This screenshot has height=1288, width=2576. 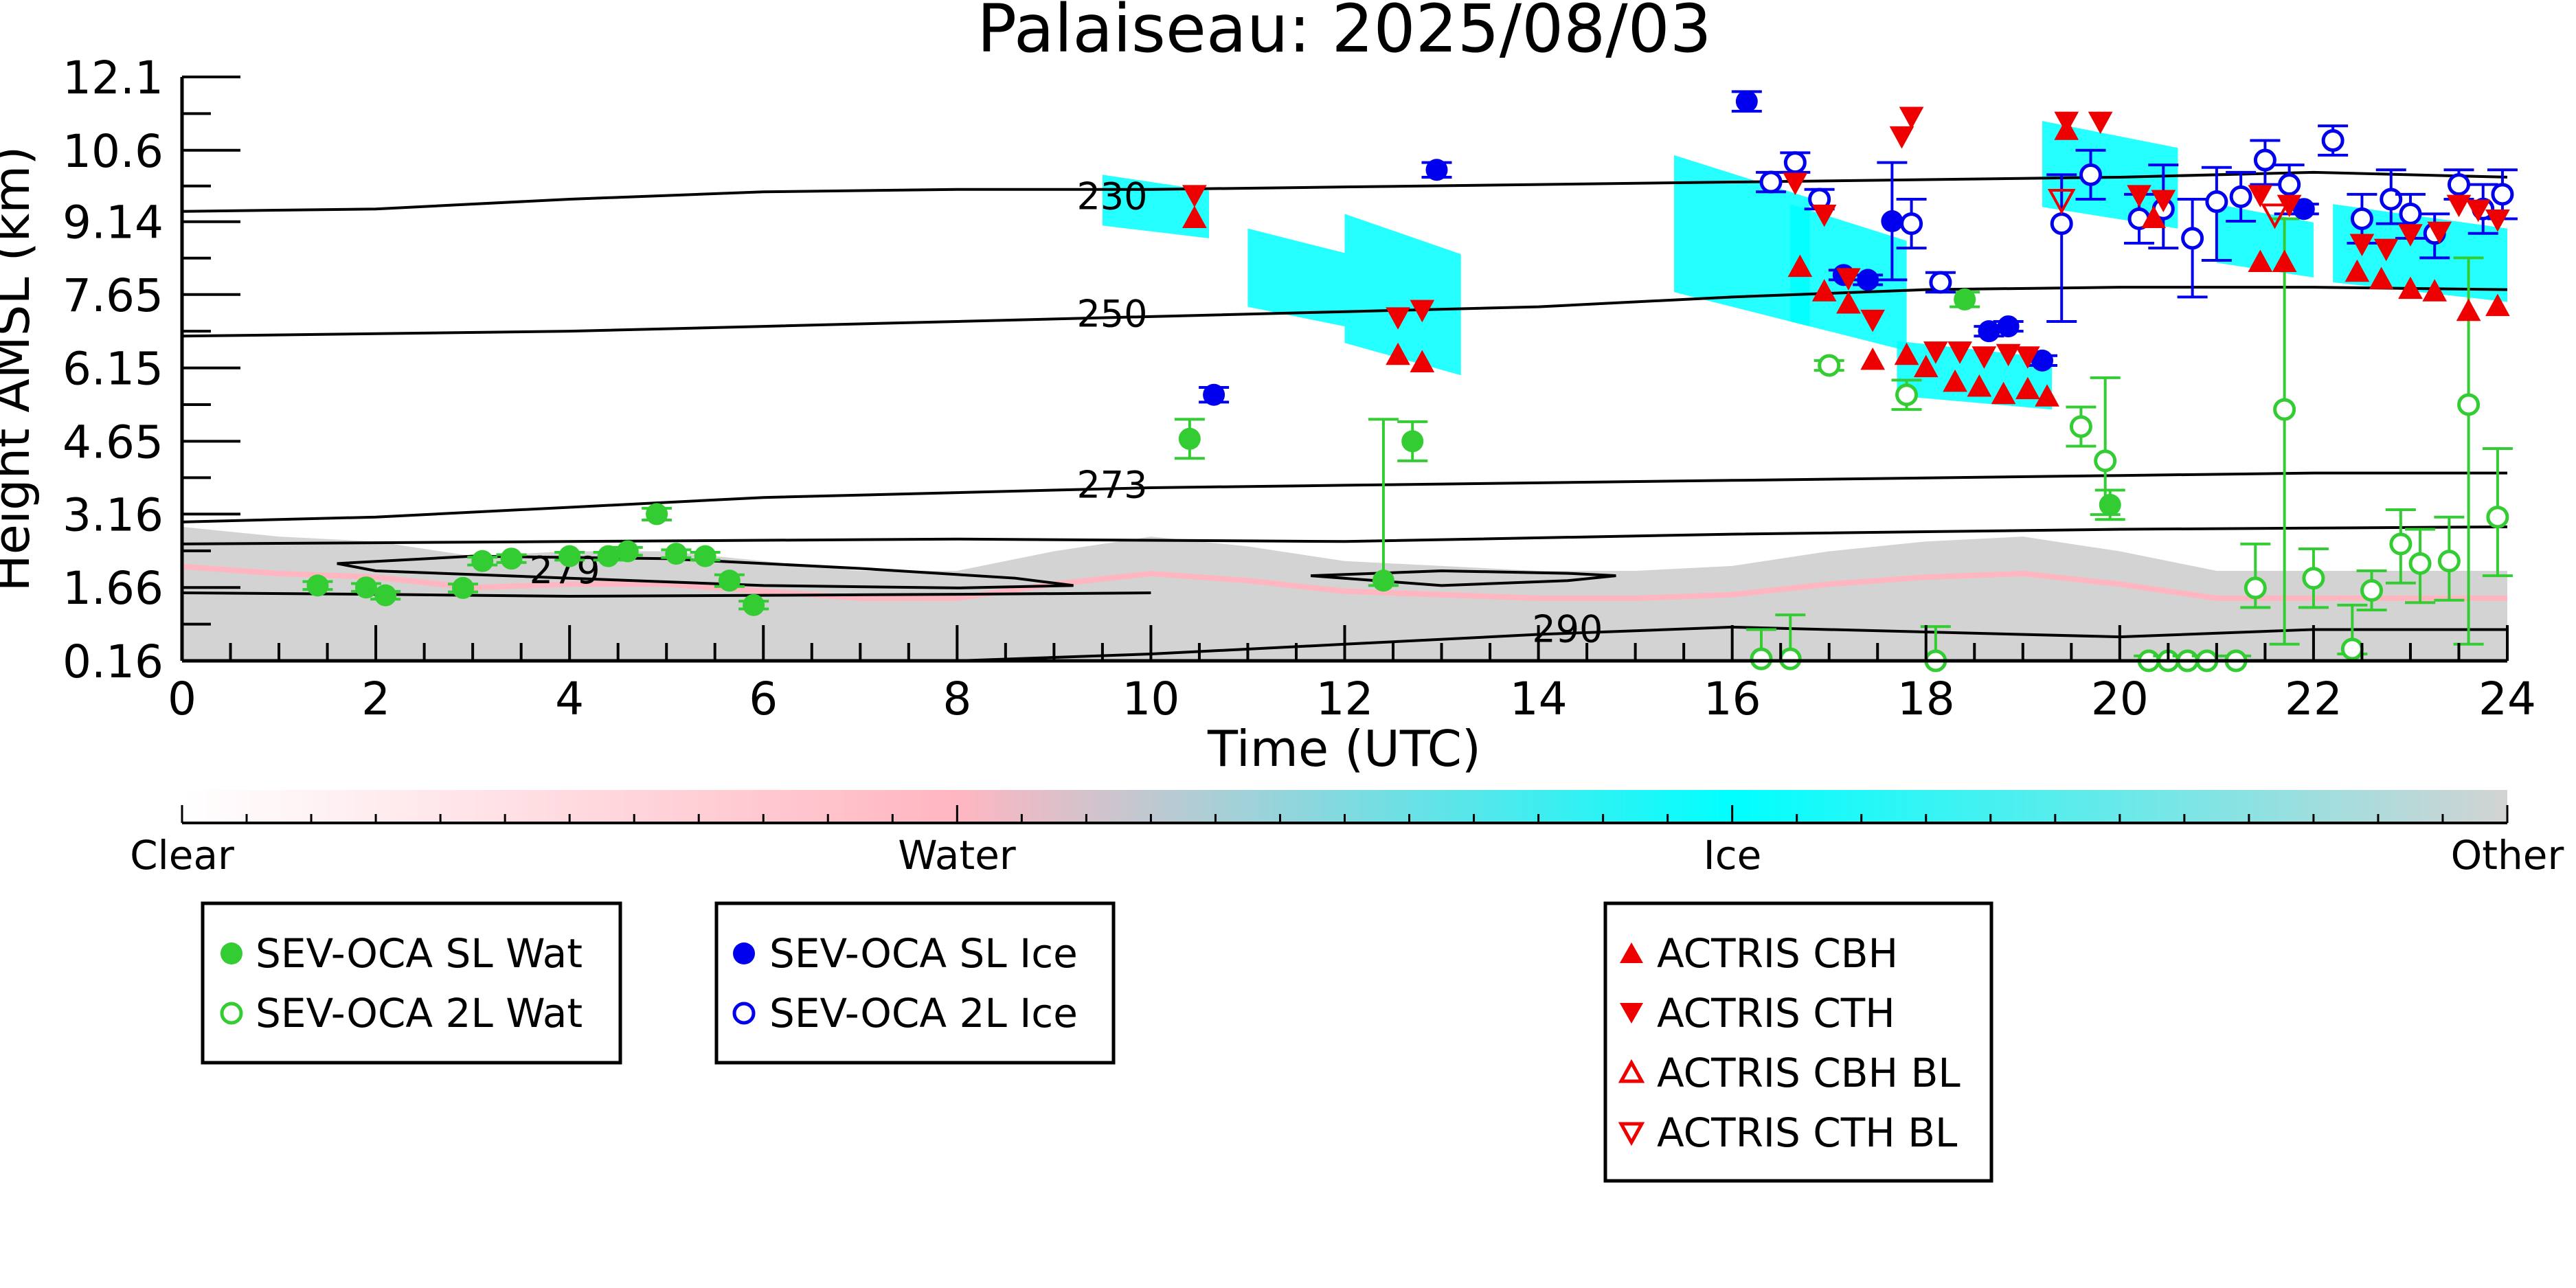 I want to click on legend-water-box, so click(x=411, y=983).